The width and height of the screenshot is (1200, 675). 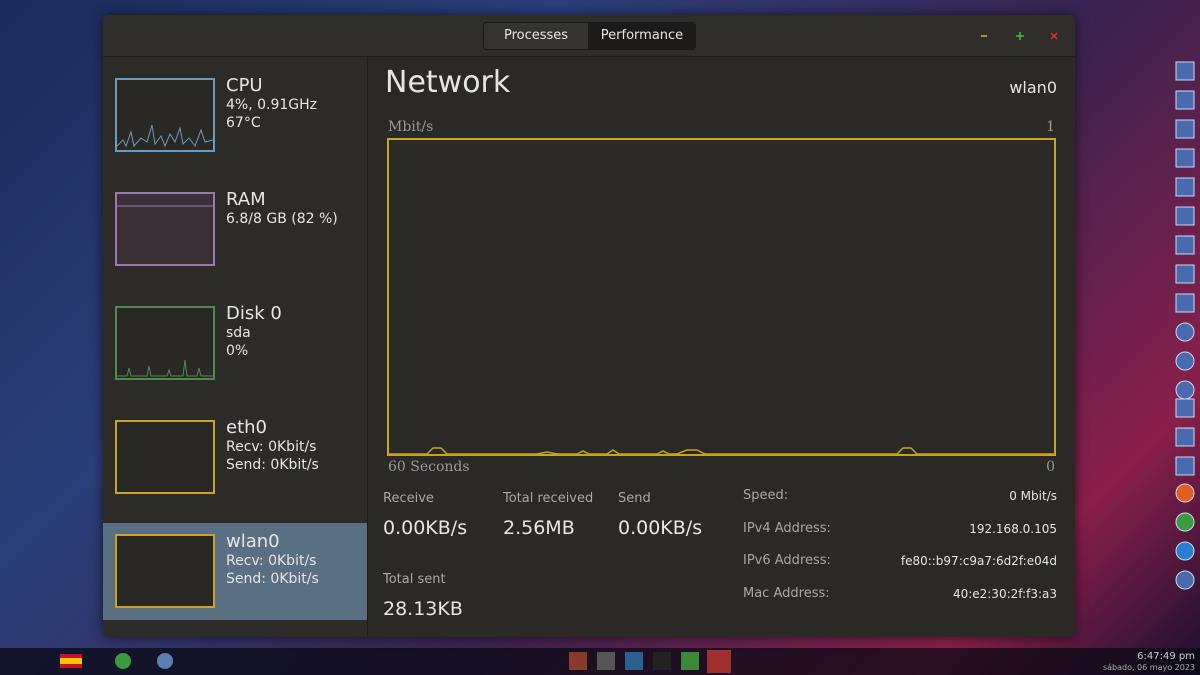 I want to click on detail-label: IPv4 Address:, so click(x=787, y=528).